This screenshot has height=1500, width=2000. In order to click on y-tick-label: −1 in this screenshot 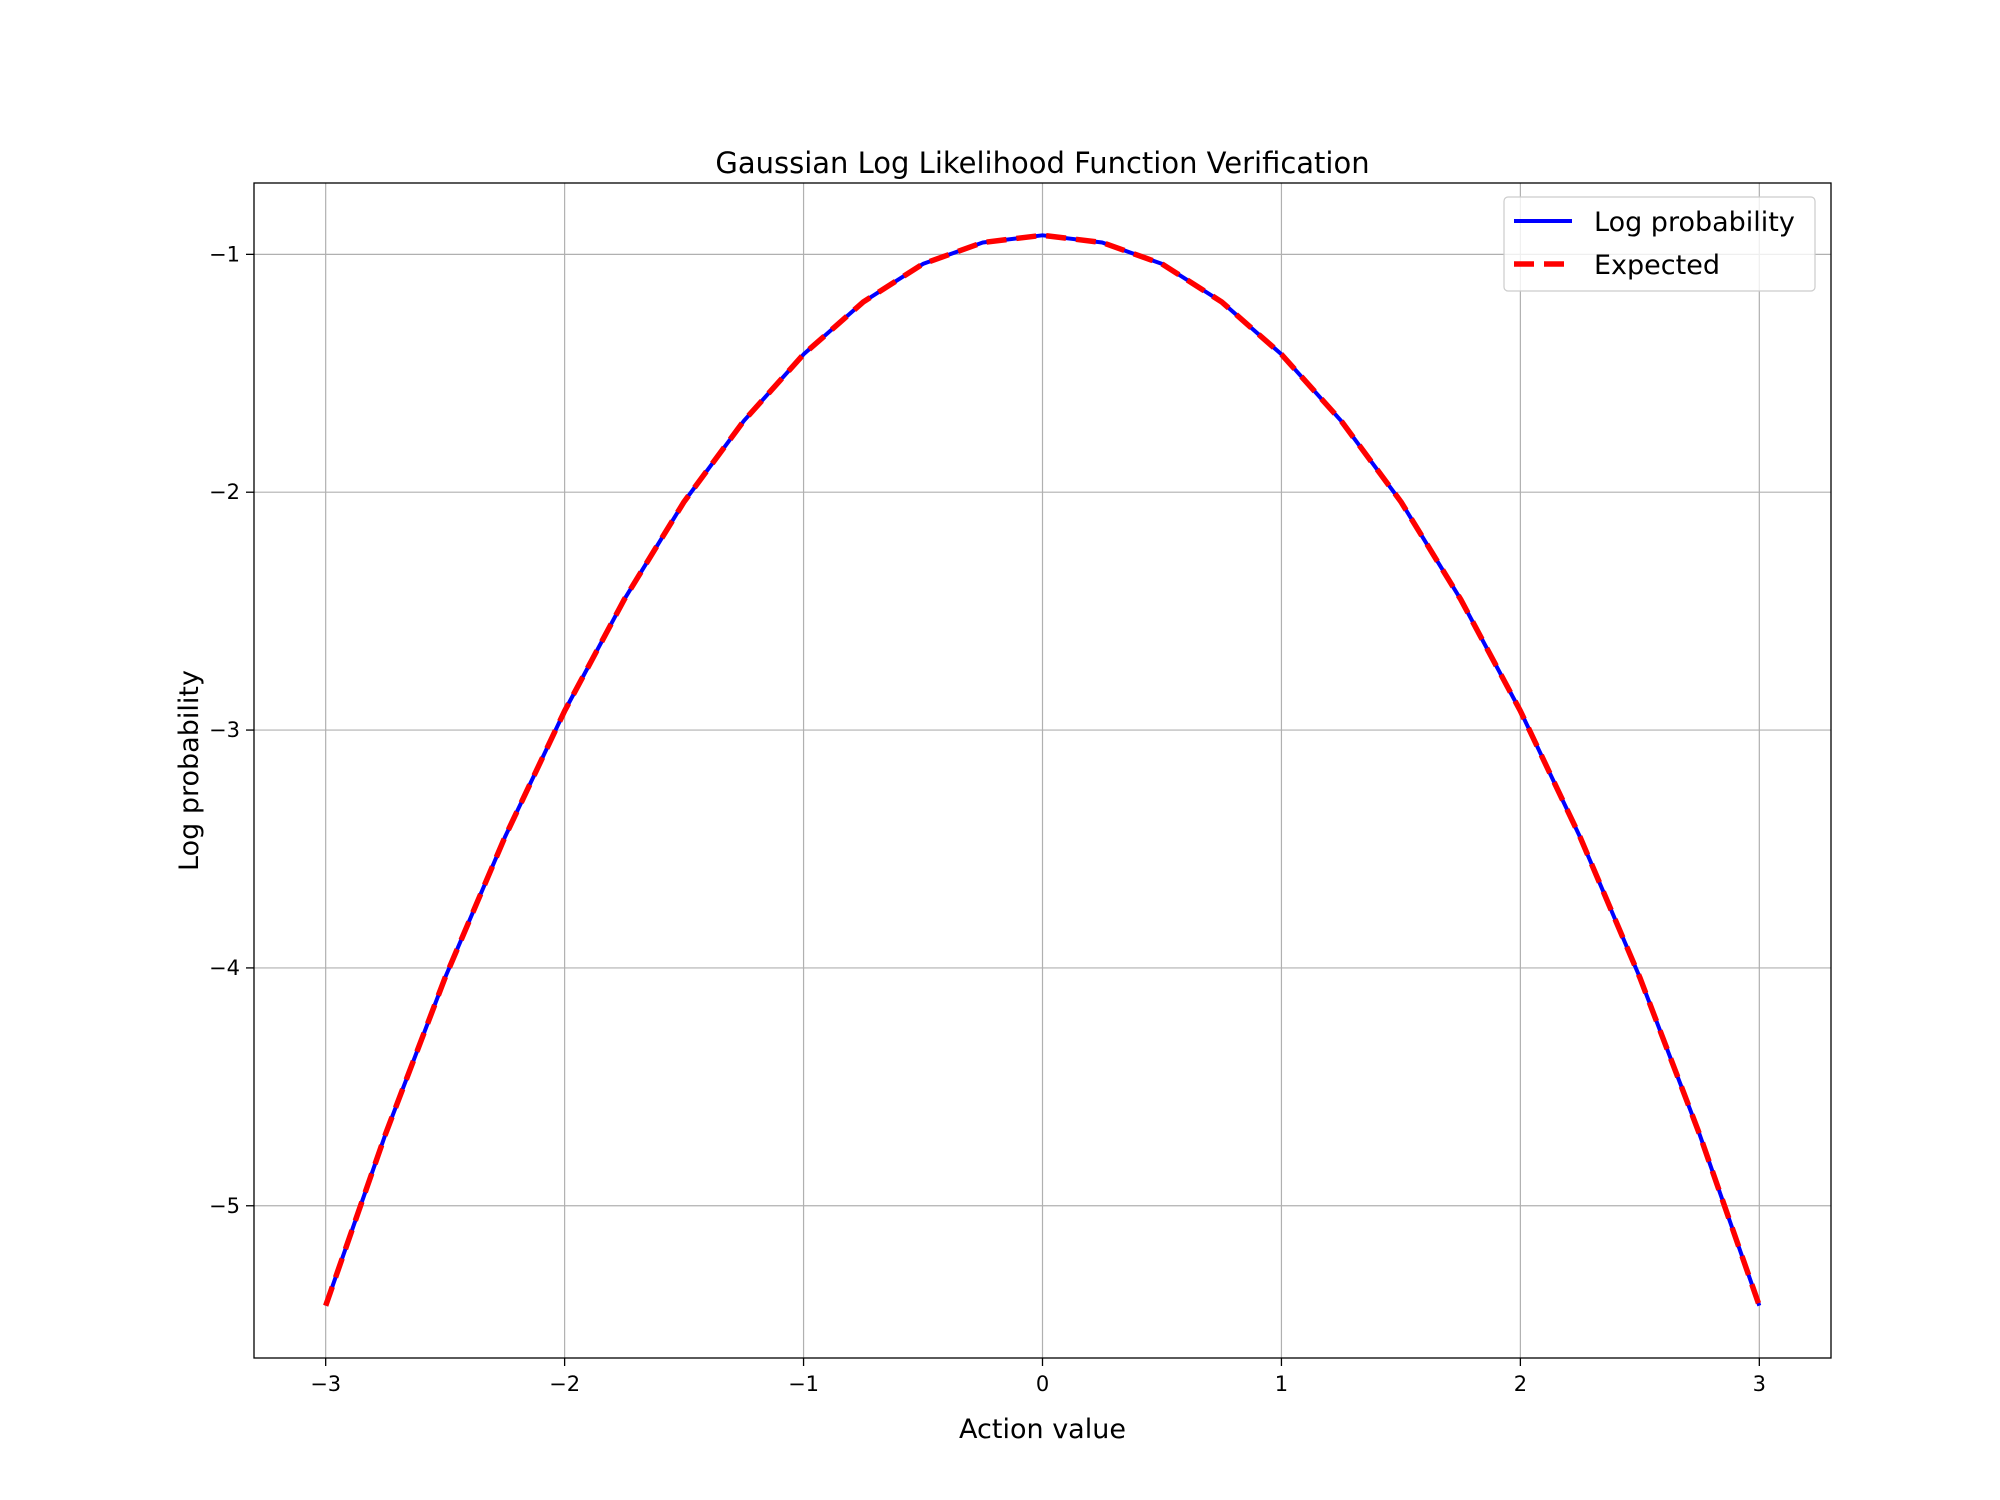, I will do `click(224, 254)`.